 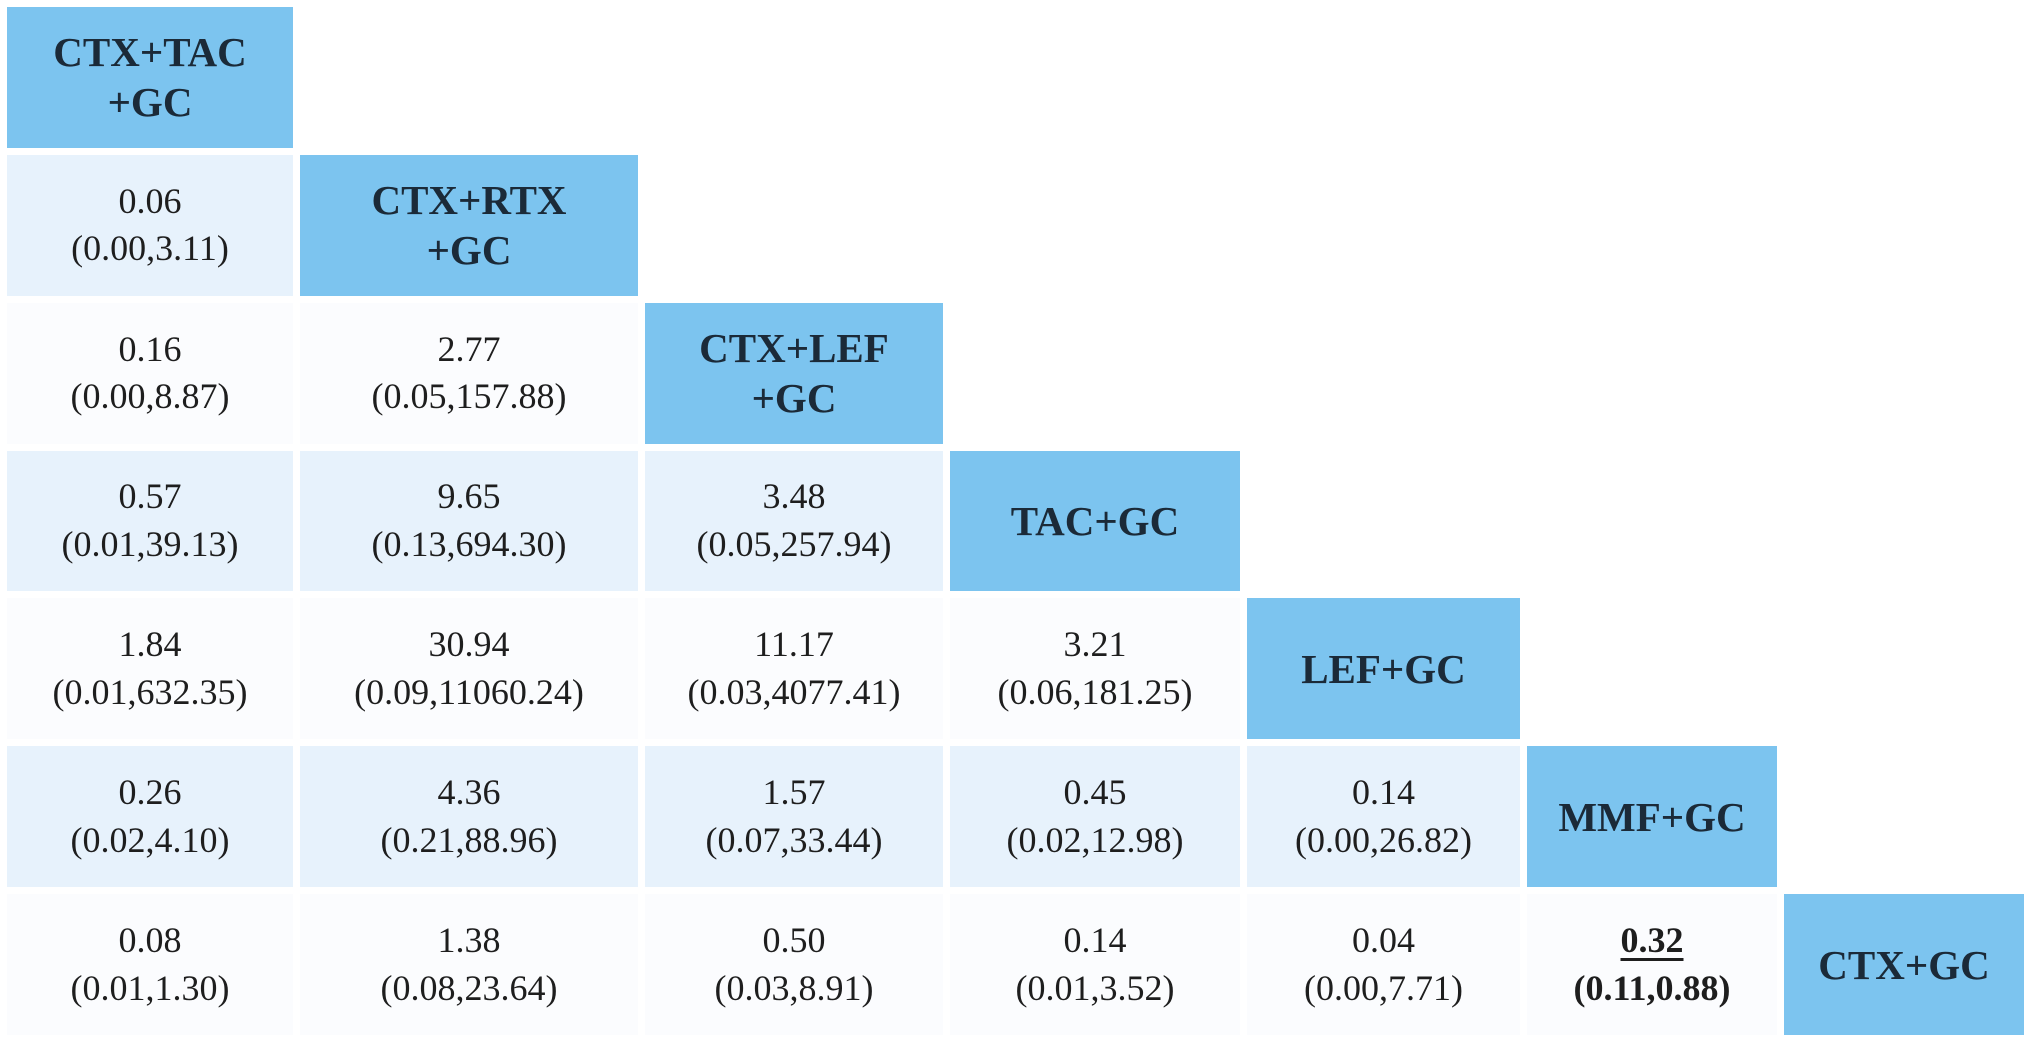 What do you see at coordinates (469, 543) in the screenshot?
I see `confidence-interval: (0.13,694.30)` at bounding box center [469, 543].